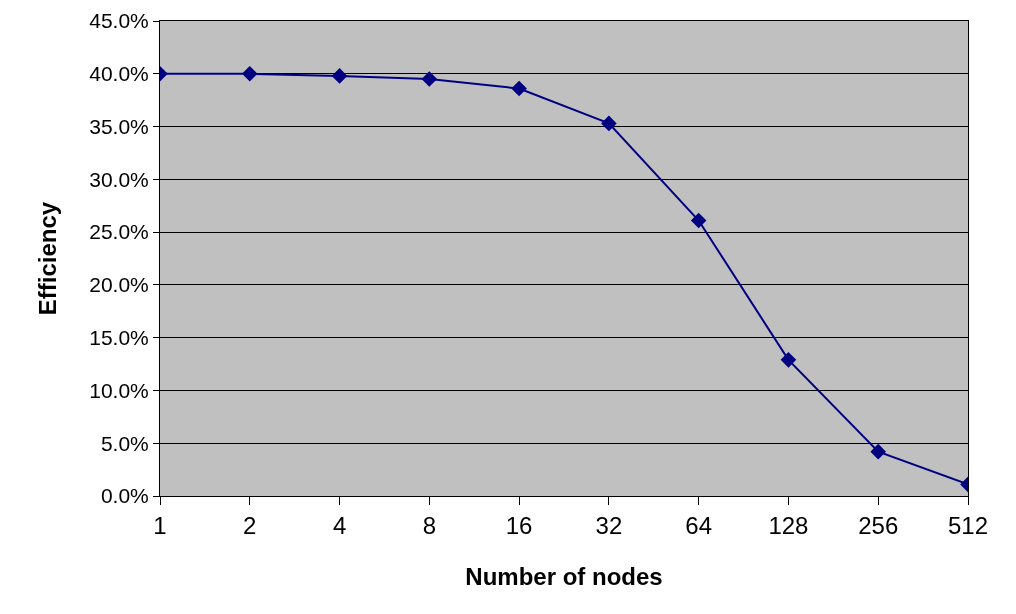 The height and width of the screenshot is (614, 1016). I want to click on y-tick-label: 35.0%, so click(119, 126).